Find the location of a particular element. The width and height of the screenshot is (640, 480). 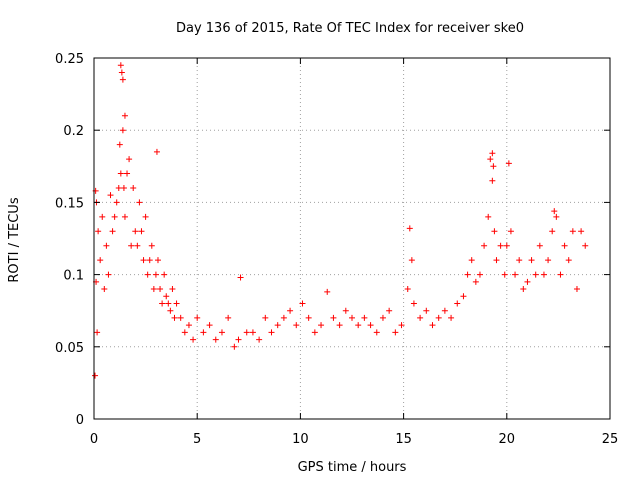

x-tick-label: 15 is located at coordinates (403, 439).